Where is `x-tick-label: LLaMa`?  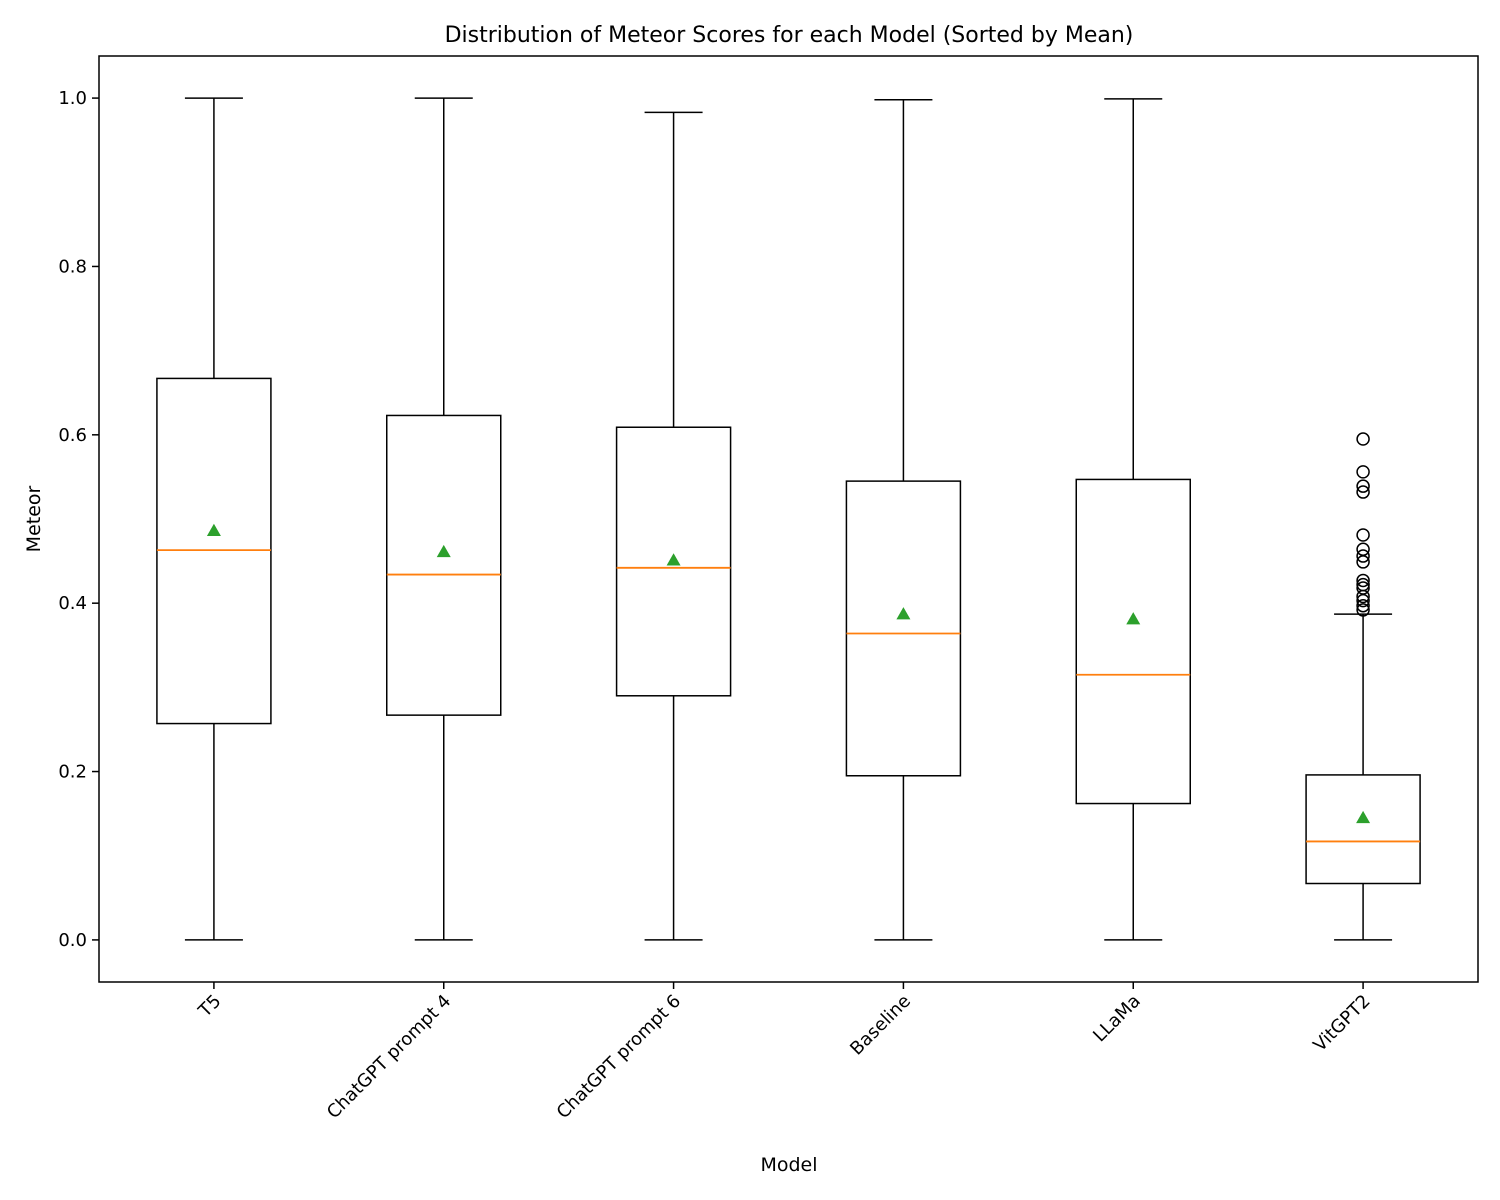
x-tick-label: LLaMa is located at coordinates (1117, 1019).